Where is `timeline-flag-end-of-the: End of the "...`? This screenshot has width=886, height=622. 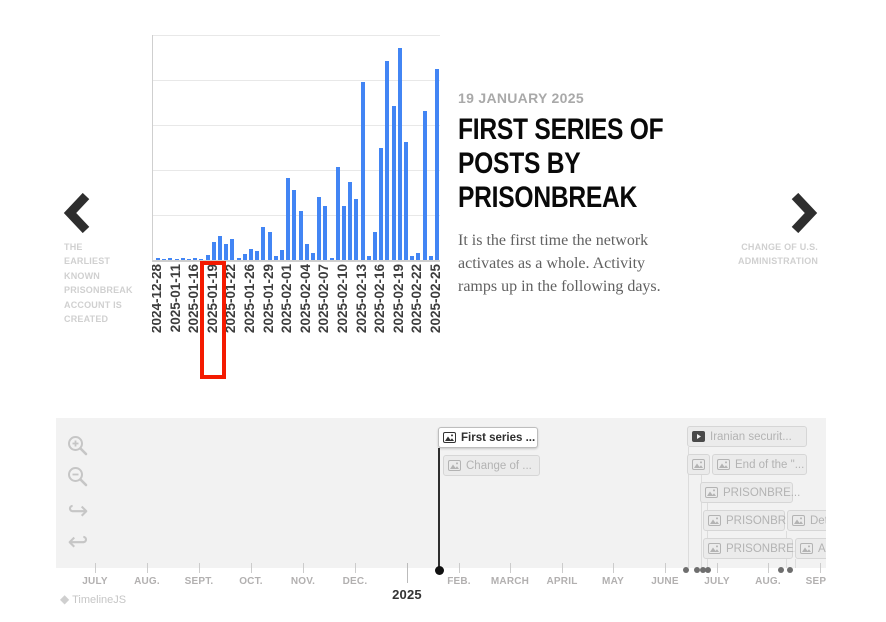 timeline-flag-end-of-the: End of the "... is located at coordinates (759, 464).